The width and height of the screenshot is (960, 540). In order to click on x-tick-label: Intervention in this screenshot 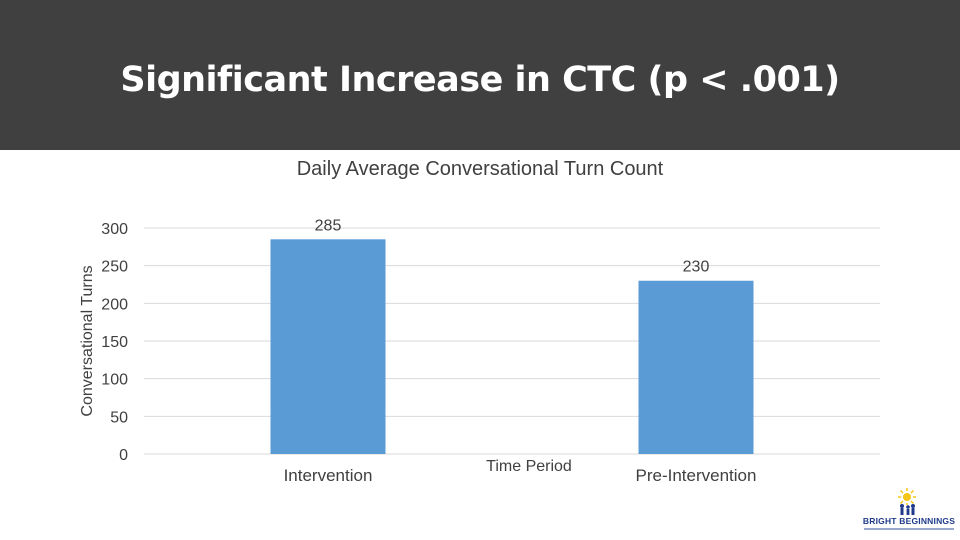, I will do `click(328, 475)`.